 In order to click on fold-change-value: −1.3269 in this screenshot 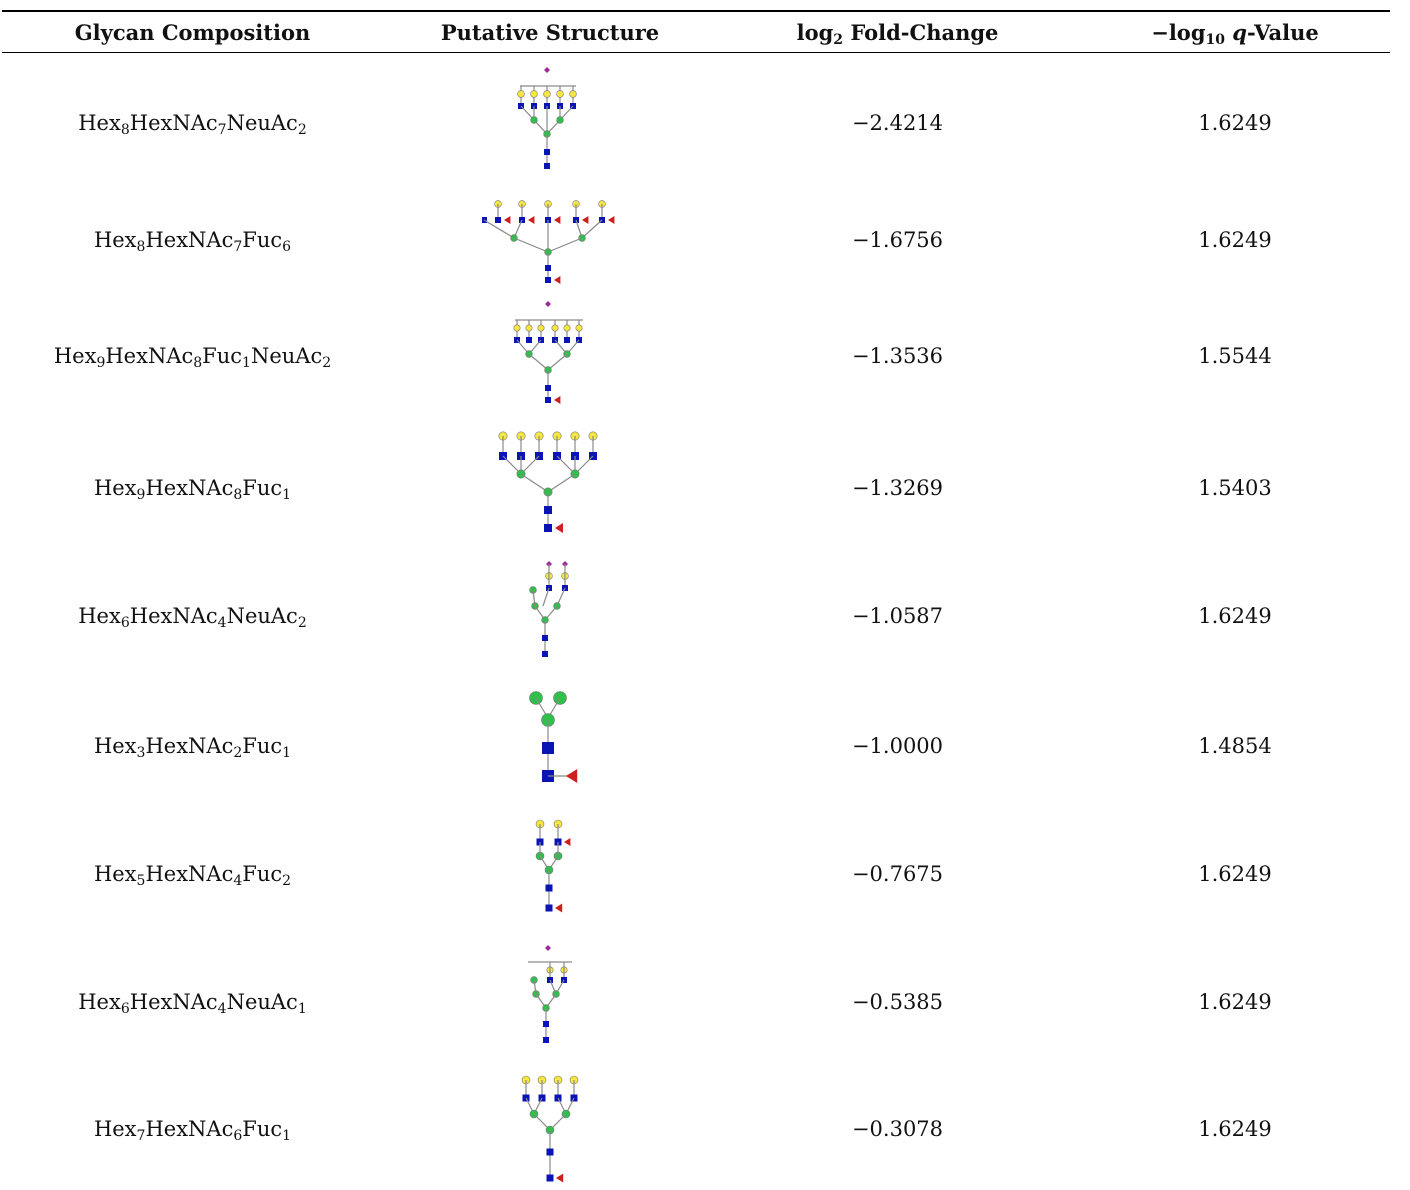, I will do `click(897, 488)`.